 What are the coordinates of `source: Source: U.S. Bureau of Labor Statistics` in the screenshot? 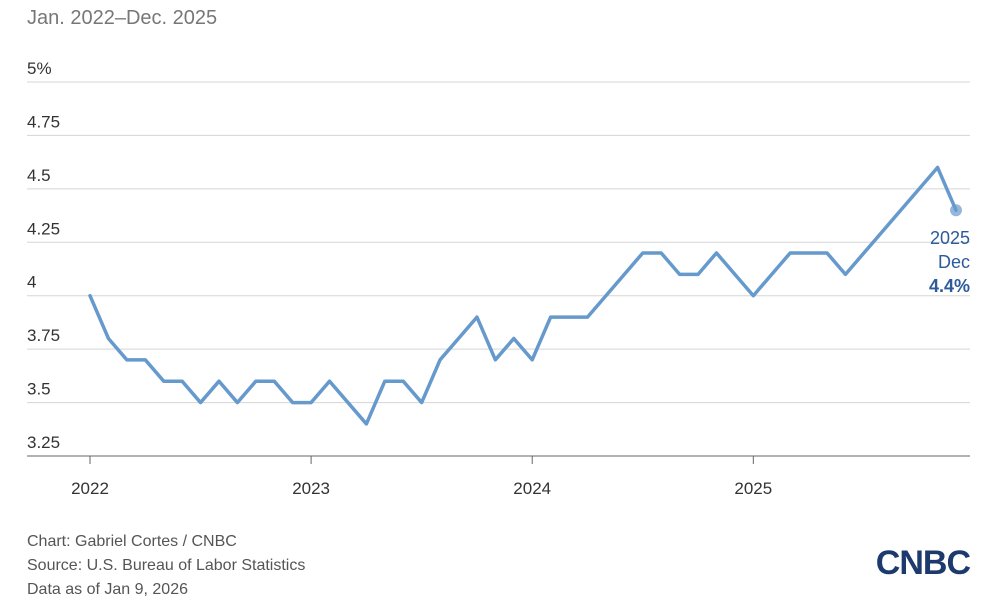 It's located at (166, 565).